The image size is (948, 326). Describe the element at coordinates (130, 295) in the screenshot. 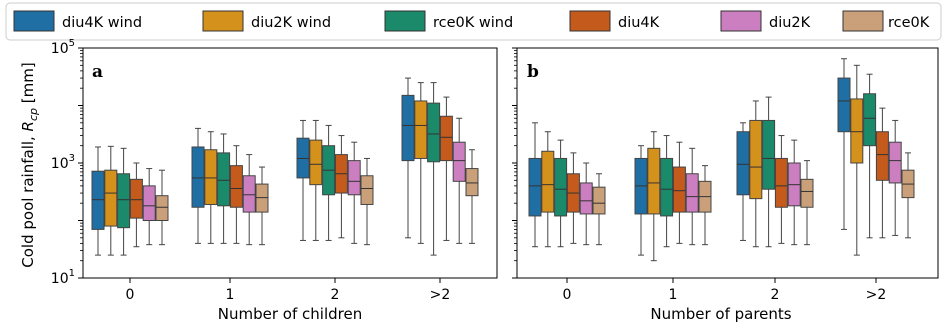

I see `x-tick-label: 0` at that location.